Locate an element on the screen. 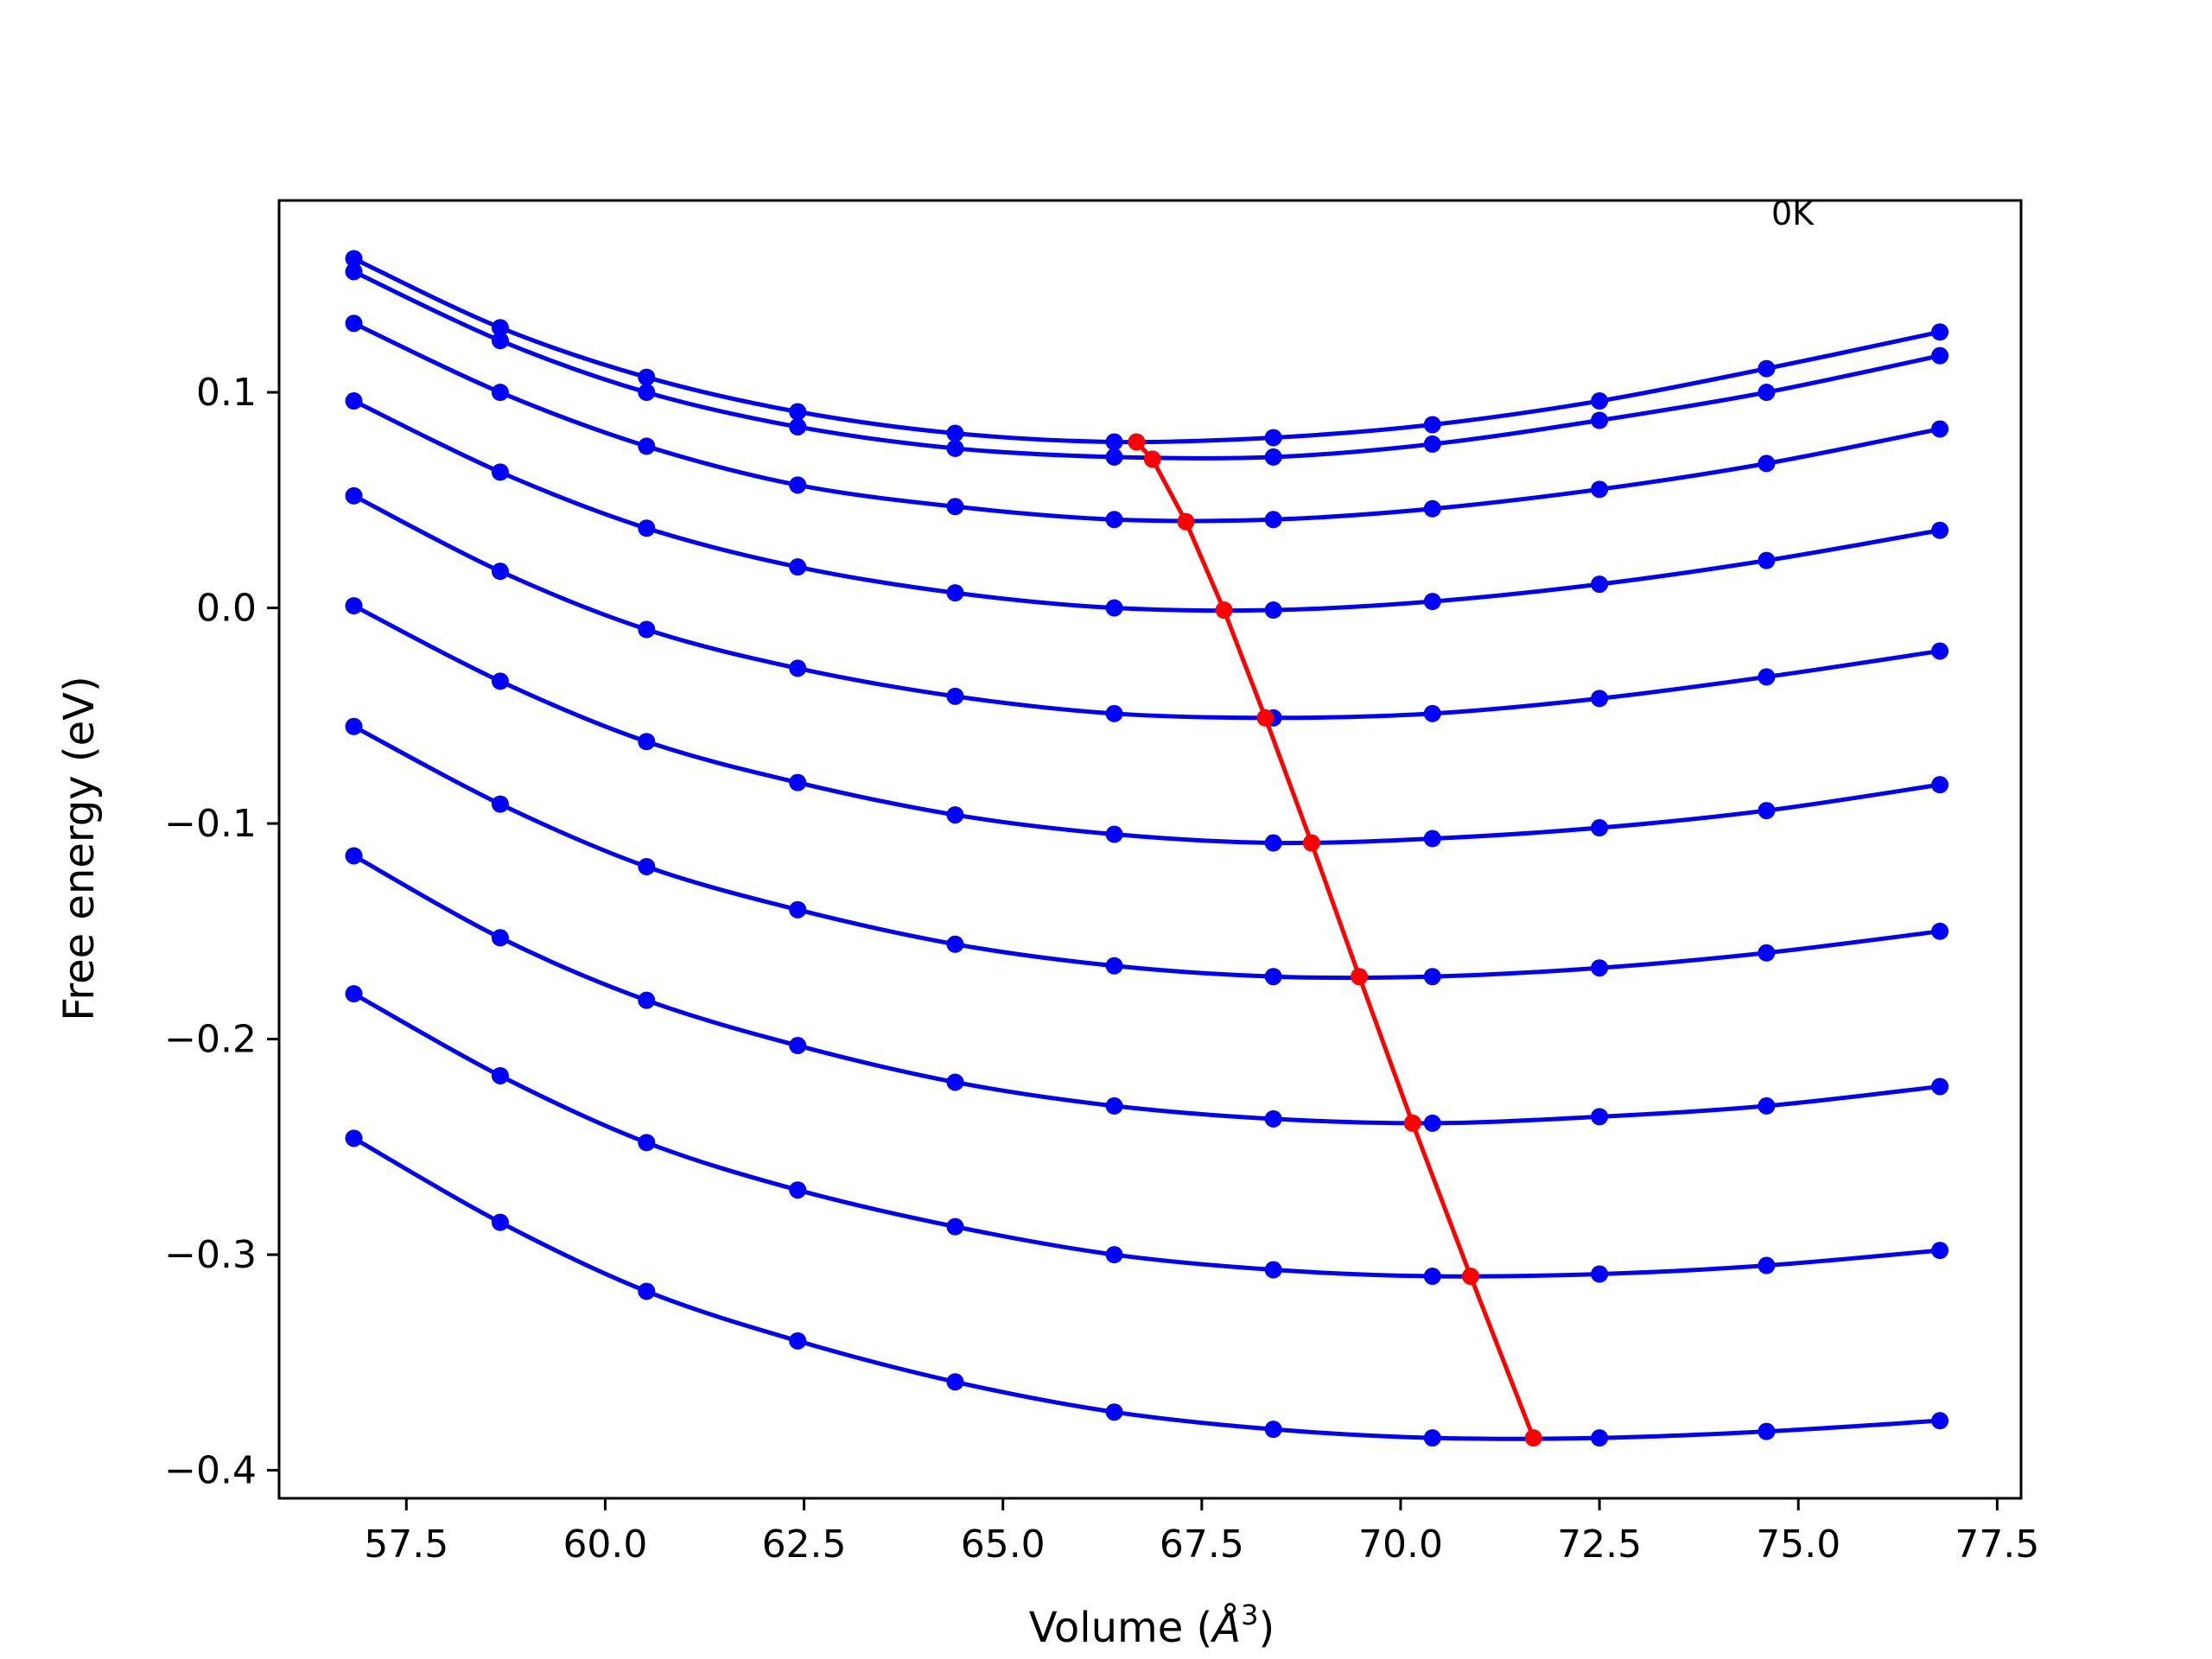  x-tick-label: 70.0 is located at coordinates (1400, 1544).